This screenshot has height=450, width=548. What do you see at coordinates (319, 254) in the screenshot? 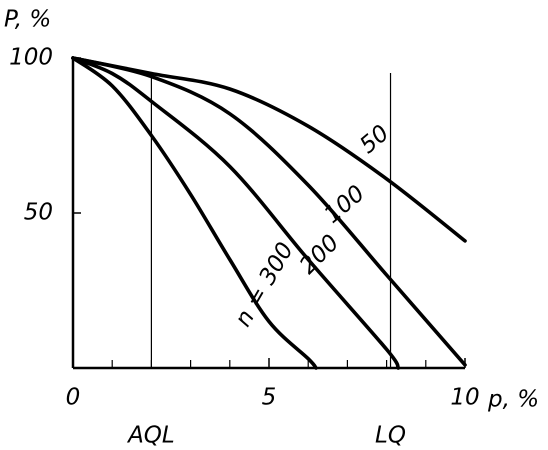
I see `series-label: 200` at bounding box center [319, 254].